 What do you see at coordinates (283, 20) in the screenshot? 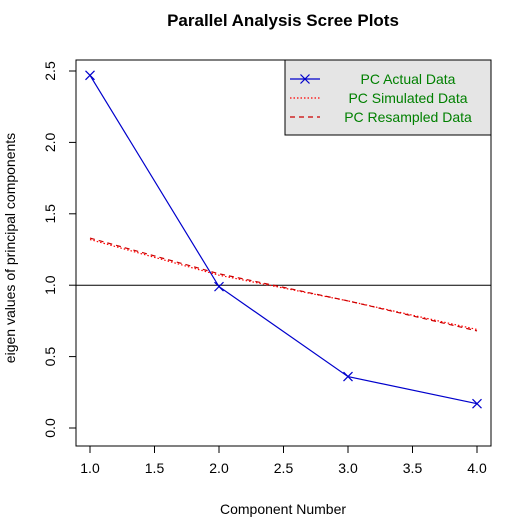
I see `chart-title: Parallel Analysis Scree Plots` at bounding box center [283, 20].